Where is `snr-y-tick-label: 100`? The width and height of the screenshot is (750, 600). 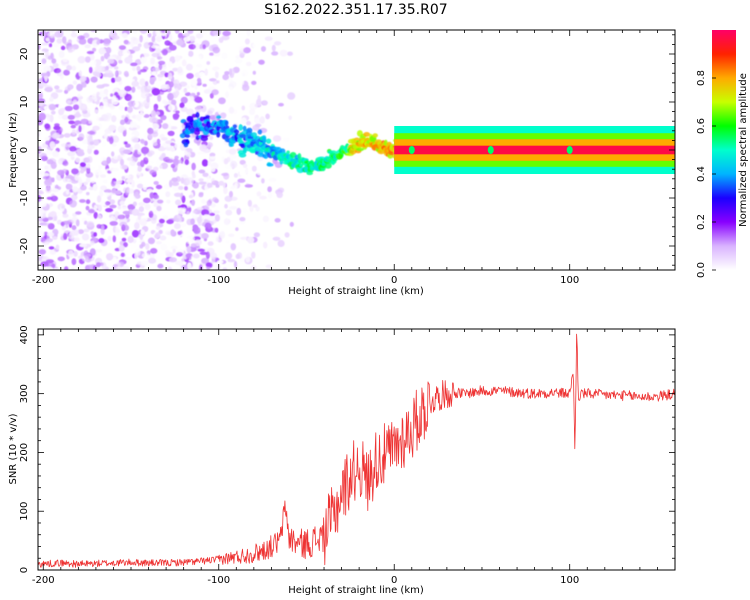 snr-y-tick-label: 100 is located at coordinates (24, 511).